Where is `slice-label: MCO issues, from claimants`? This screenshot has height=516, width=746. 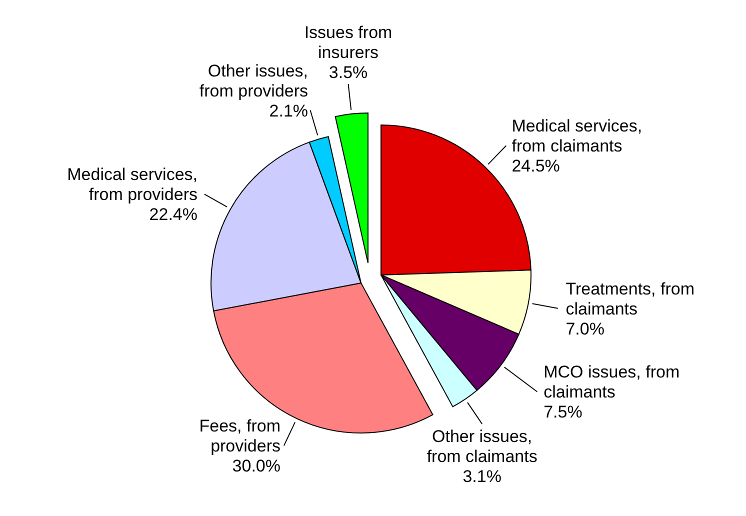 slice-label: MCO issues, from claimants is located at coordinates (612, 382).